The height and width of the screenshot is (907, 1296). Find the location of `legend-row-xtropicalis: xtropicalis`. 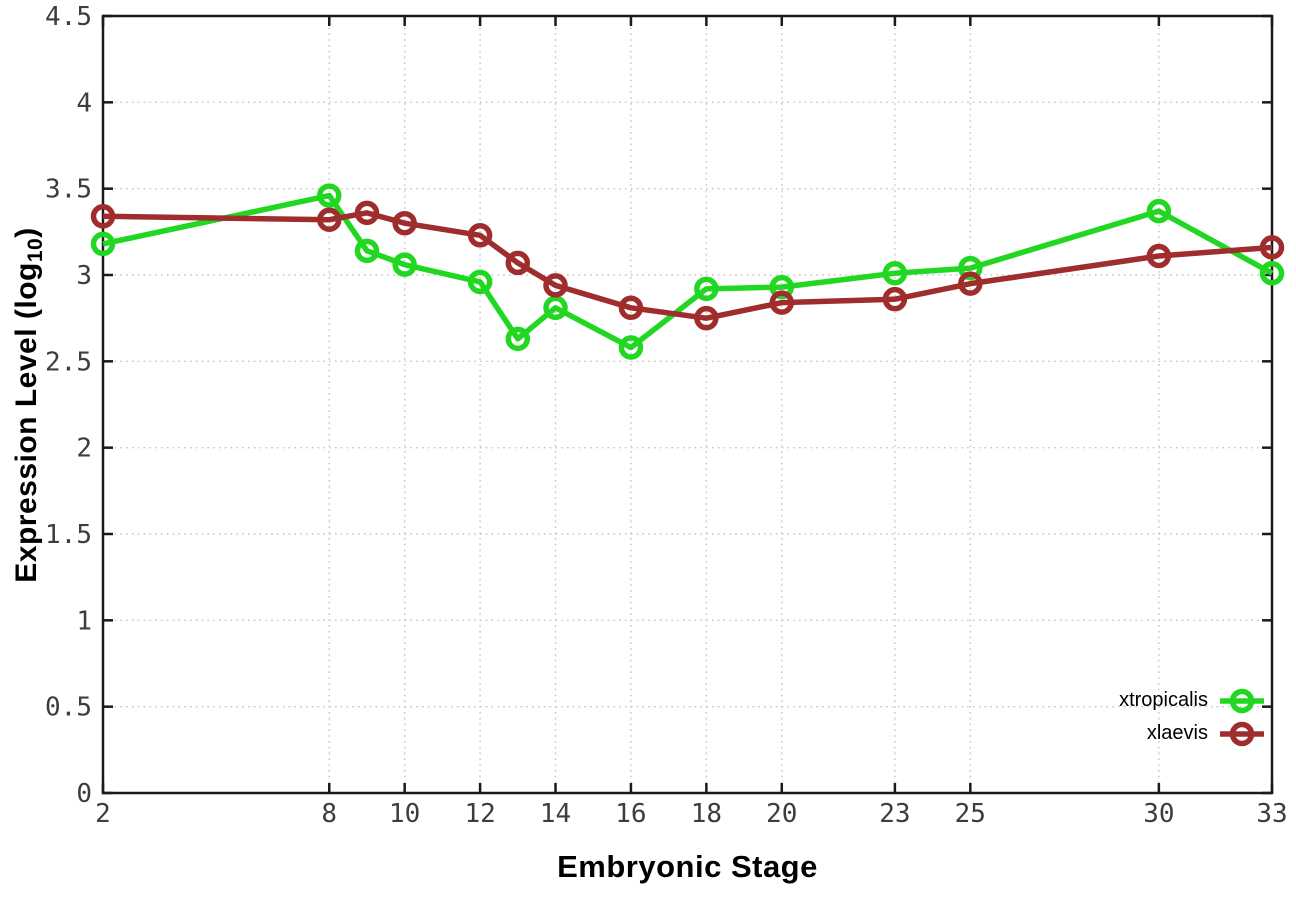

legend-row-xtropicalis: xtropicalis is located at coordinates (1192, 700).